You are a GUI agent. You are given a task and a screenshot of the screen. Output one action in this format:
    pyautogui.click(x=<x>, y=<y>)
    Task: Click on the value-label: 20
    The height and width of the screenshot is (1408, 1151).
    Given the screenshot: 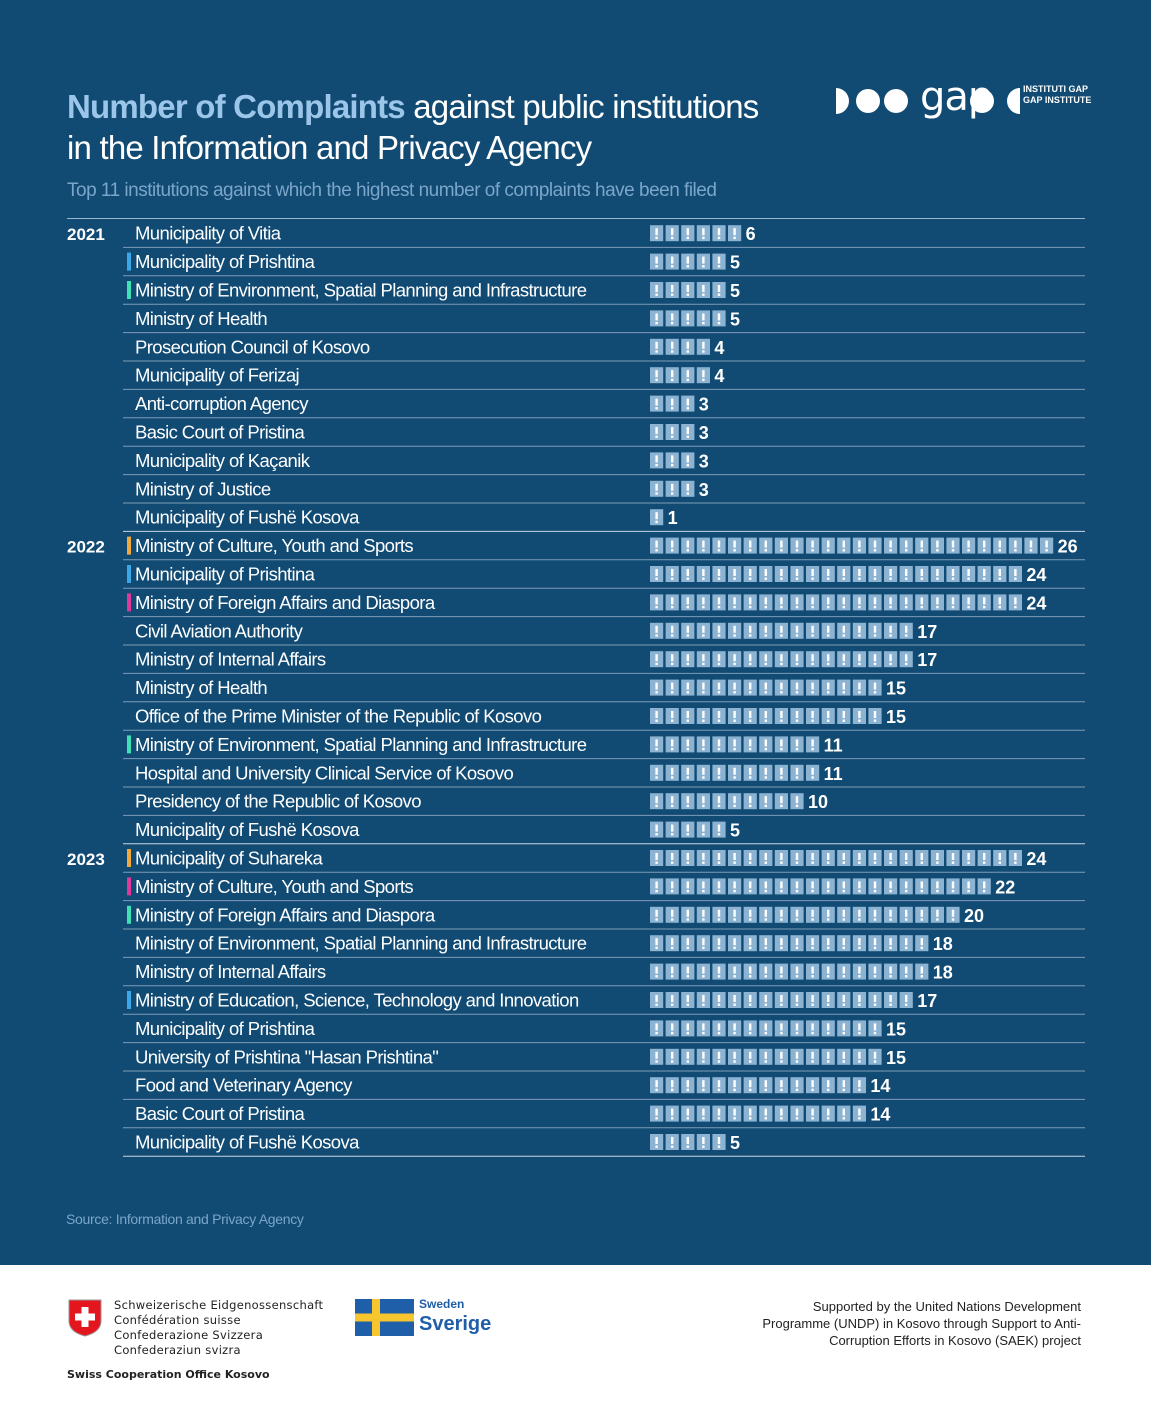 What is the action you would take?
    pyautogui.click(x=974, y=916)
    